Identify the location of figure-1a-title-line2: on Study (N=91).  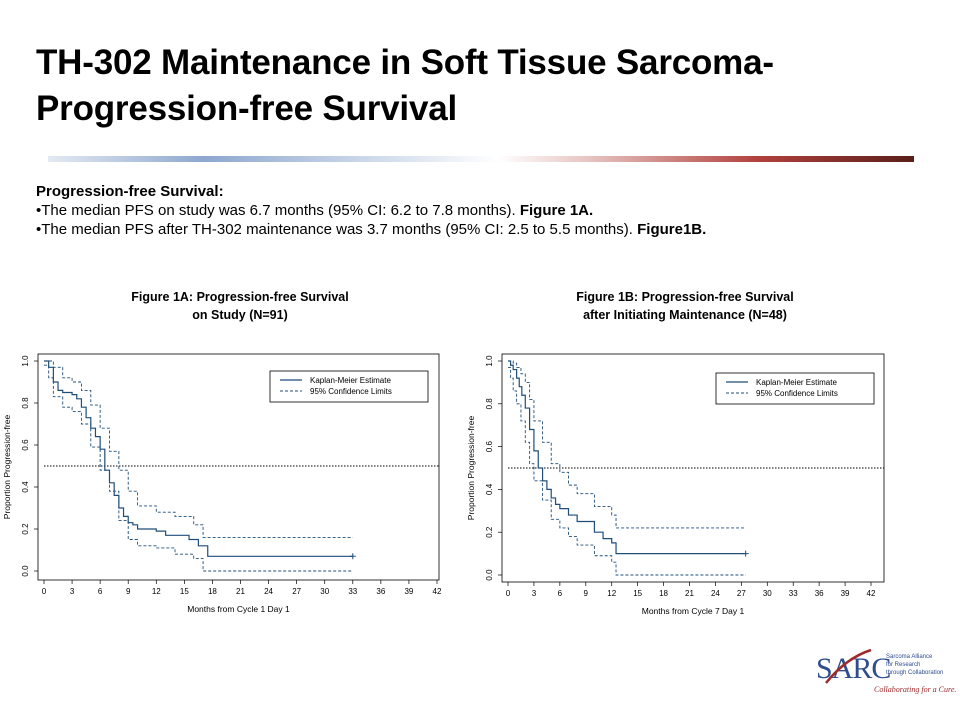
(240, 315).